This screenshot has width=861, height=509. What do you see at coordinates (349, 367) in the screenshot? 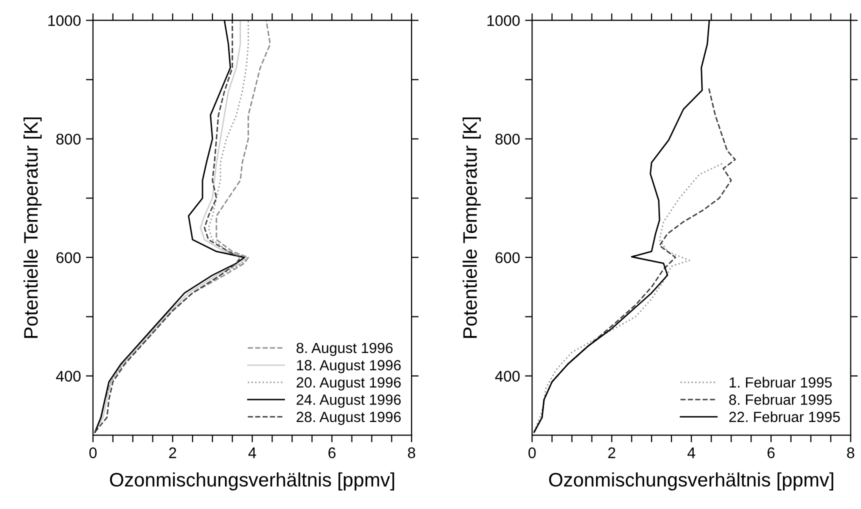
I see `legend-label: 18. August 1996` at bounding box center [349, 367].